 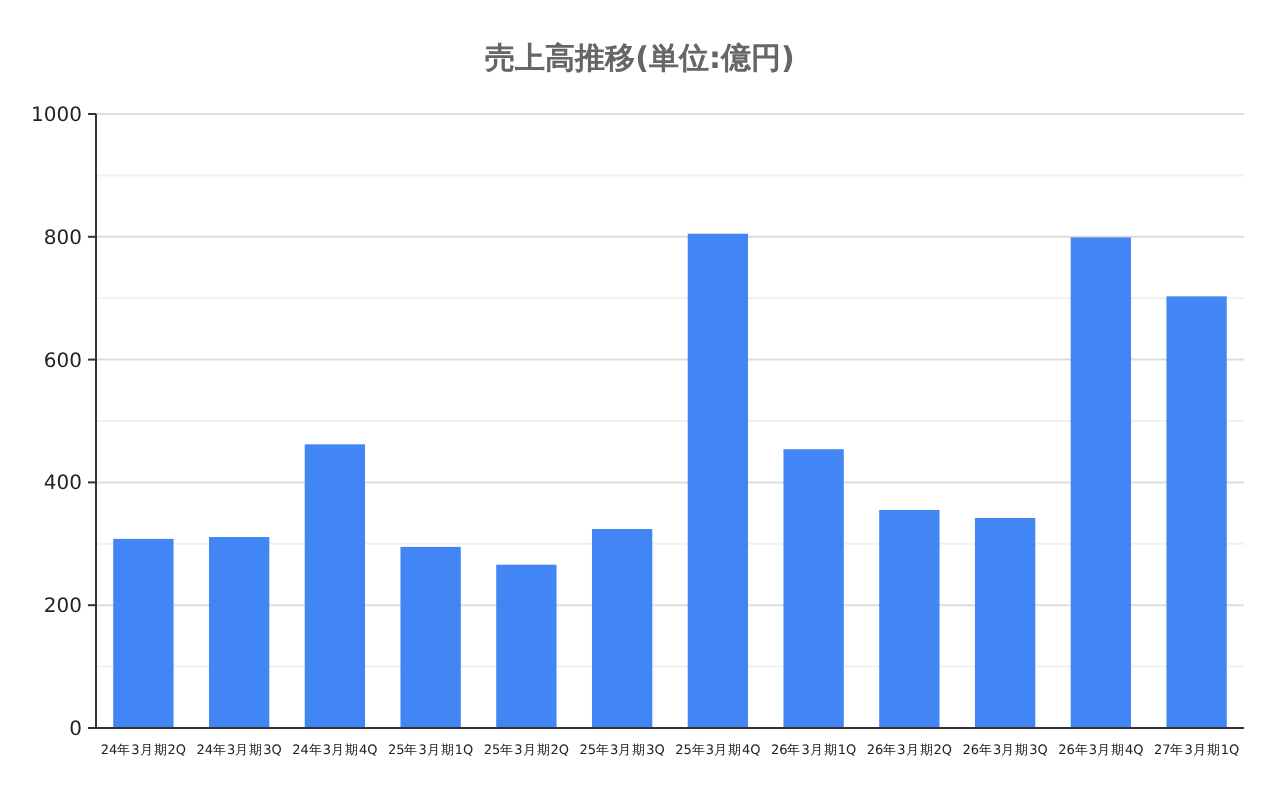 What do you see at coordinates (75, 730) in the screenshot?
I see `y-tick-label: 0` at bounding box center [75, 730].